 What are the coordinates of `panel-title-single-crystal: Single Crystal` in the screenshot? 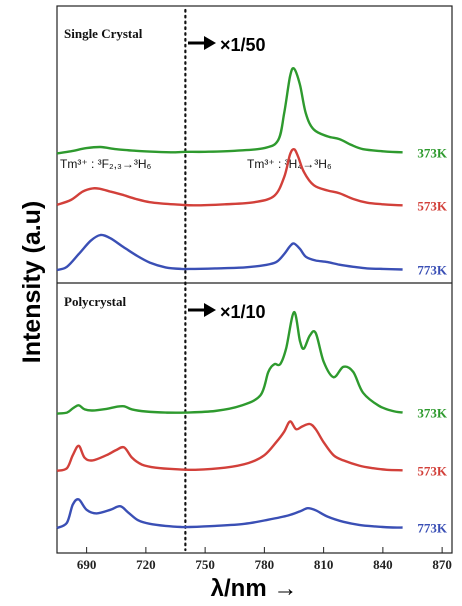 It's located at (103, 33).